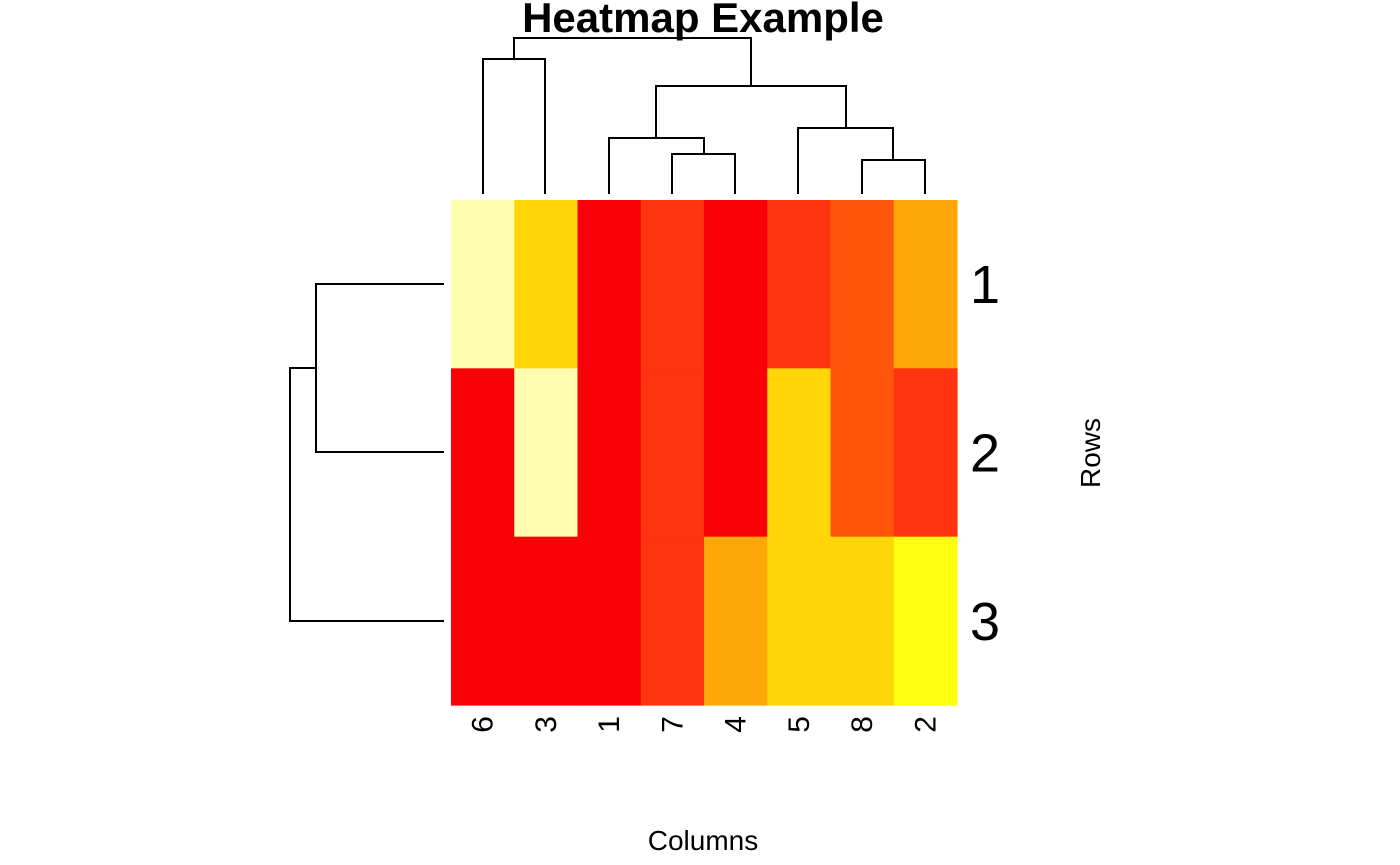 The width and height of the screenshot is (1400, 865). What do you see at coordinates (703, 20) in the screenshot?
I see `chart-title: Heatmap Example` at bounding box center [703, 20].